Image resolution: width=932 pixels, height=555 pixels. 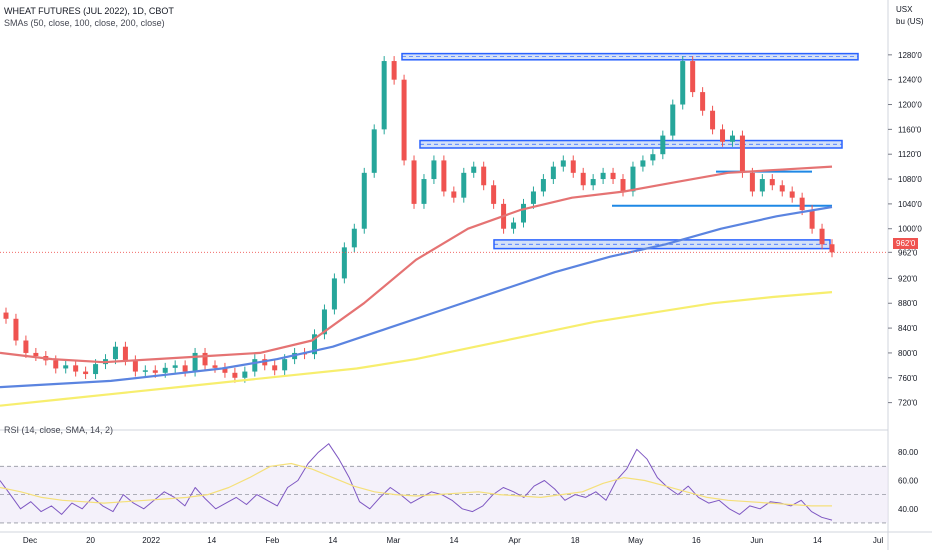 I want to click on price-tick-label: 880'0, so click(x=908, y=303).